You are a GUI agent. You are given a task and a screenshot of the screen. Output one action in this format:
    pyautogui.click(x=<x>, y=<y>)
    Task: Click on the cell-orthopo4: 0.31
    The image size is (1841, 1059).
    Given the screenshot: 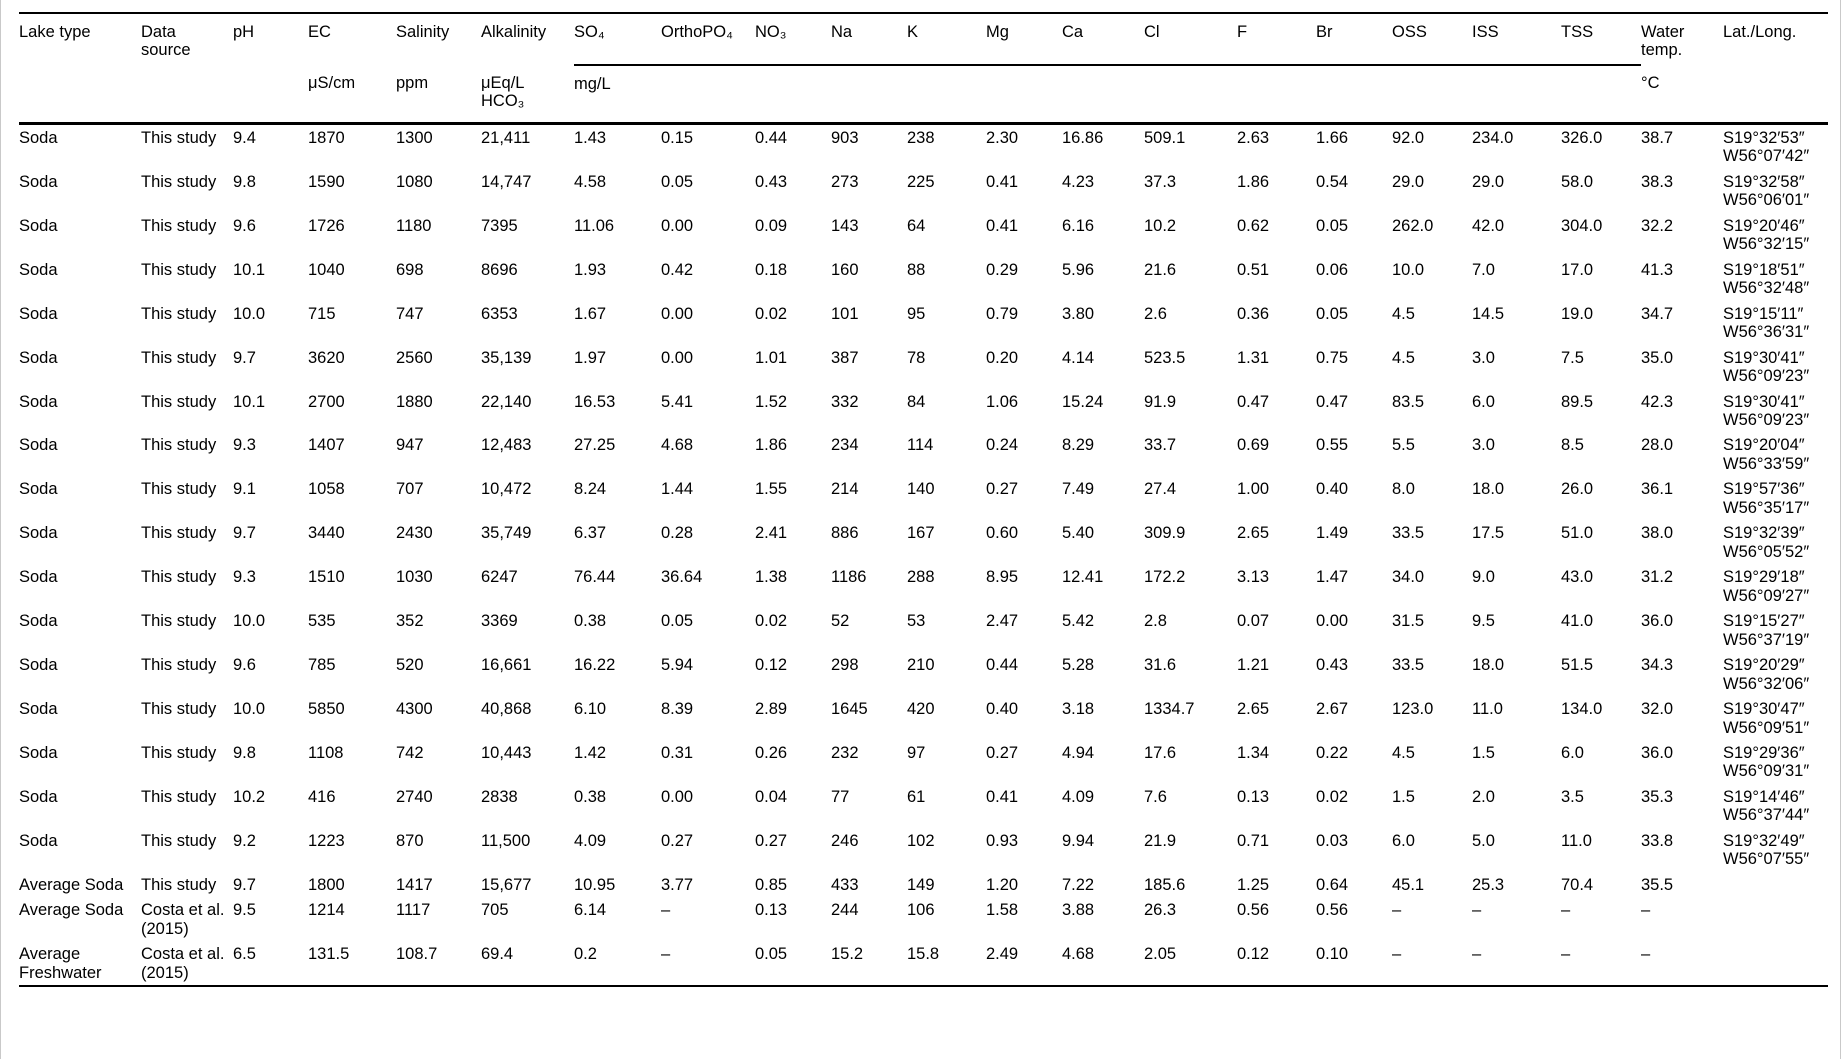 What is the action you would take?
    pyautogui.click(x=677, y=753)
    